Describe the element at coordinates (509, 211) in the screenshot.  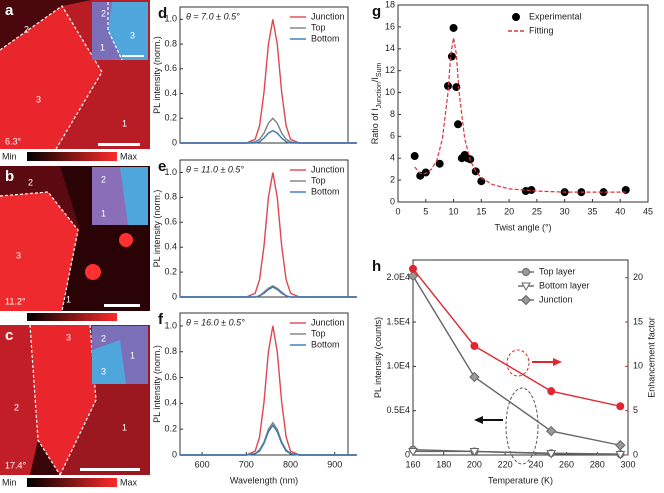
I see `x-tick-label: 20` at that location.